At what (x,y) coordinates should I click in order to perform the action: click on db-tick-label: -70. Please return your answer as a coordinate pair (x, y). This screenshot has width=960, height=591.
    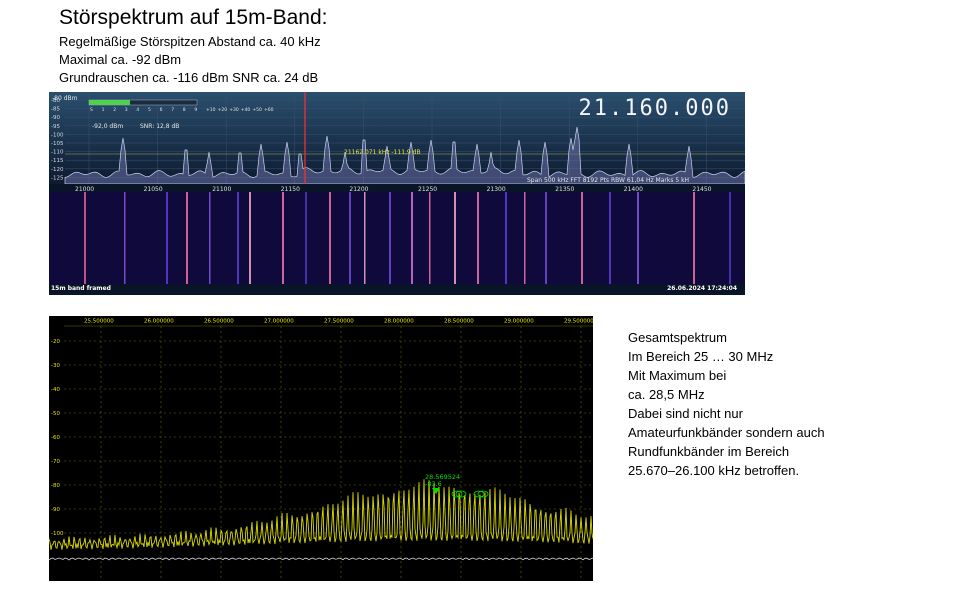
    Looking at the image, I should click on (55, 462).